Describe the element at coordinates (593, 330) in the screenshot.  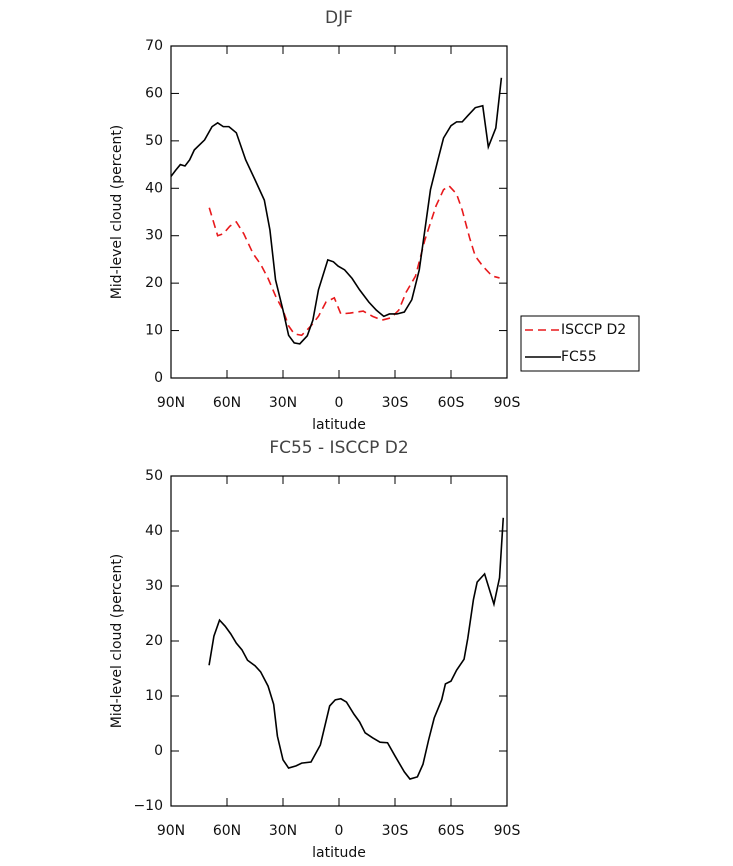
I see `legend-label: ISCCP D2` at that location.